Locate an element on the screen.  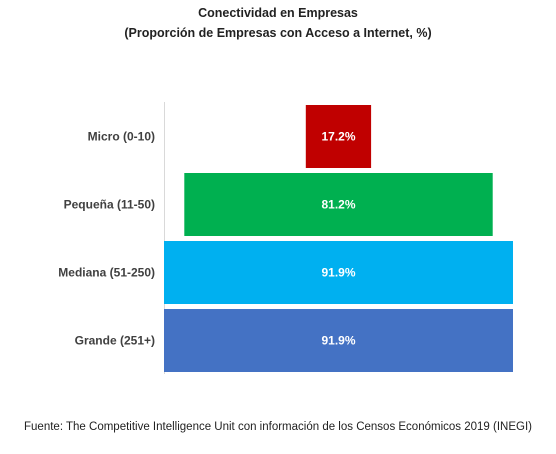
data-label: 17.2% is located at coordinates (338, 137).